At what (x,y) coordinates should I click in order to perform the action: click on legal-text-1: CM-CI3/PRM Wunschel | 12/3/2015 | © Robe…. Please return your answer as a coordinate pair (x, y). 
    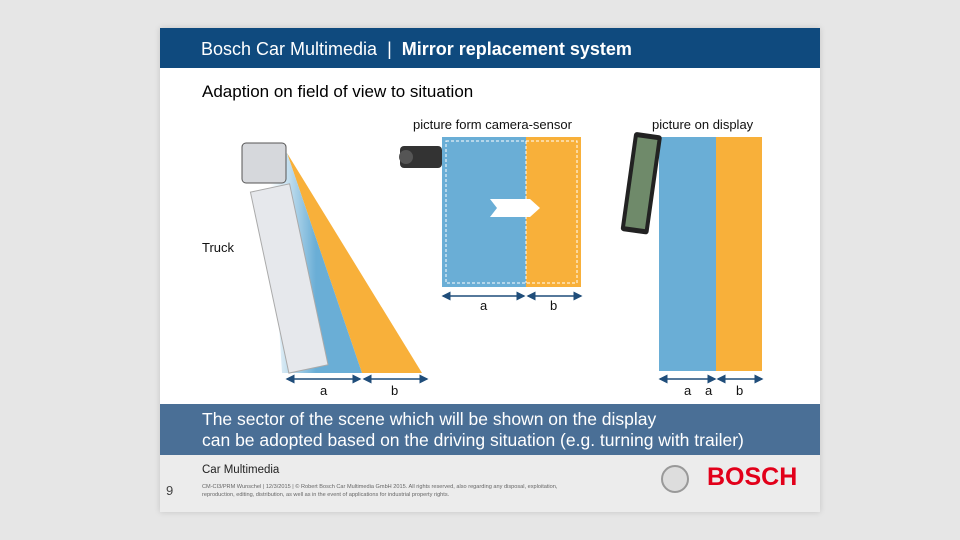
    Looking at the image, I should click on (380, 487).